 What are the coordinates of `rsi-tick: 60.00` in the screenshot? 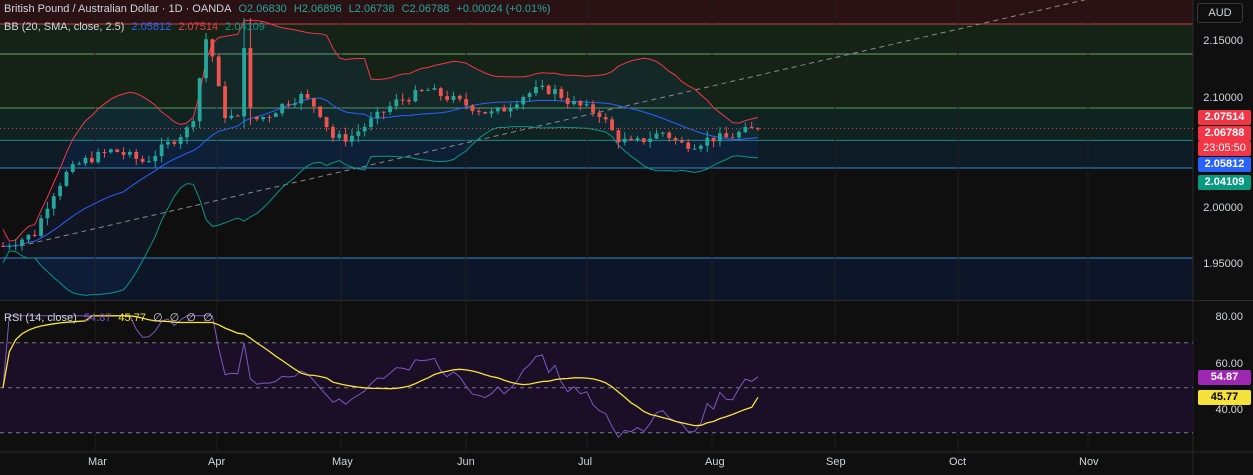 It's located at (1229, 364).